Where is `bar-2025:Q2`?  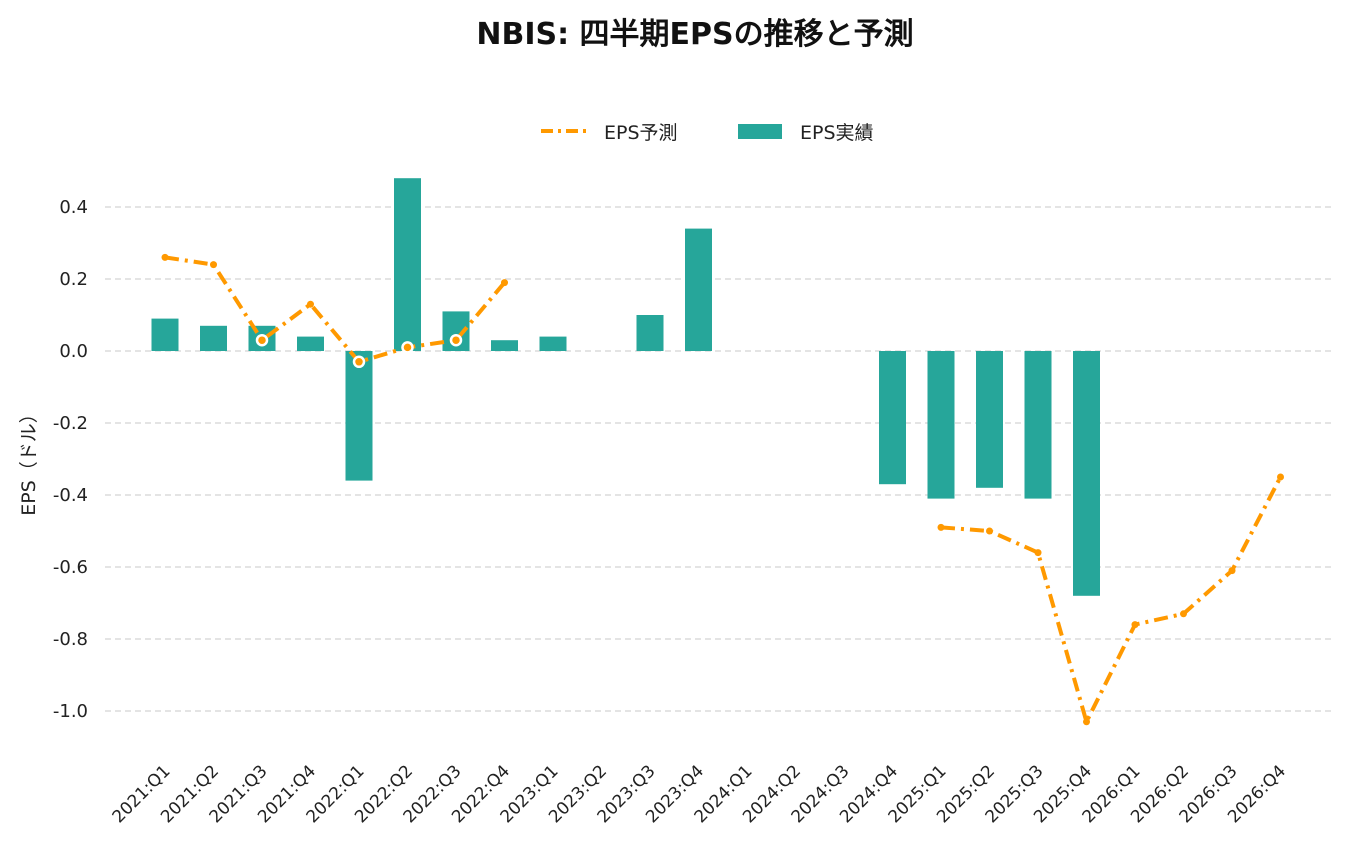 bar-2025:Q2 is located at coordinates (989, 419).